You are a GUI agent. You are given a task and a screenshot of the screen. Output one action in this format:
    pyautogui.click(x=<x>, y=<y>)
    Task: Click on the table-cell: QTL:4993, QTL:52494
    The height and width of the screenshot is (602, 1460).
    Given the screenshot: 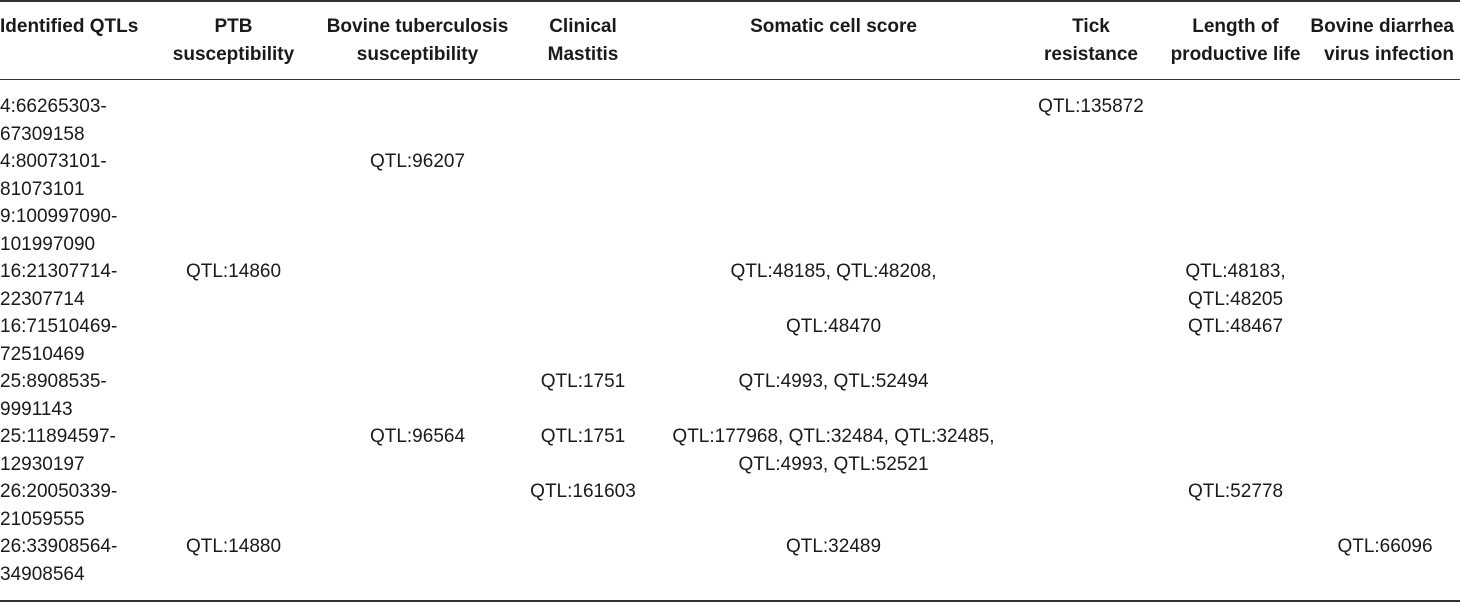 What is the action you would take?
    pyautogui.click(x=833, y=381)
    